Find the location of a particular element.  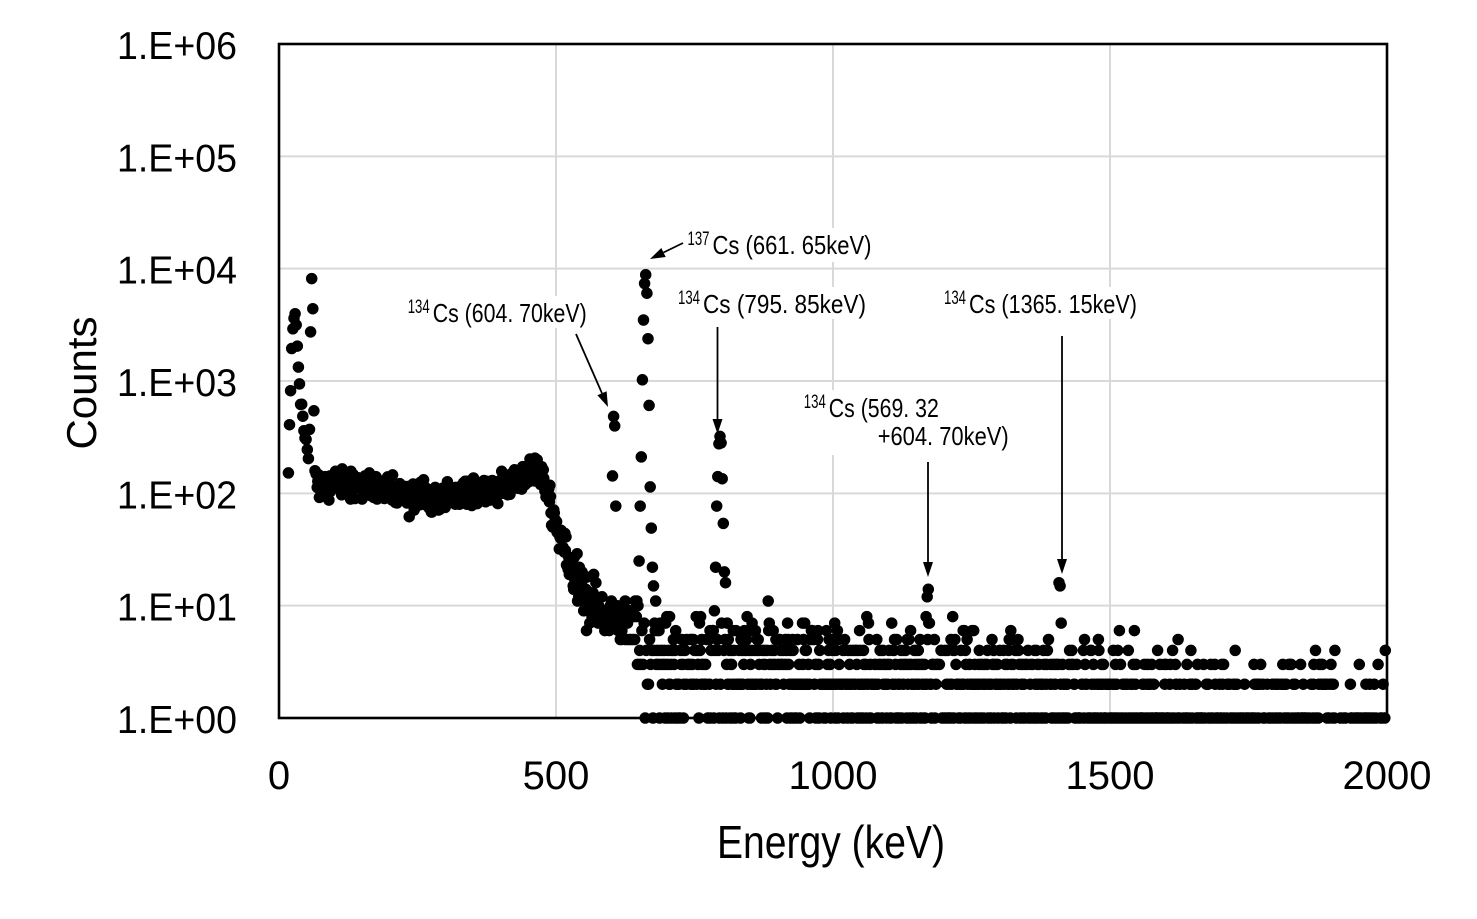

svg-text: 1000 is located at coordinates (833, 776).